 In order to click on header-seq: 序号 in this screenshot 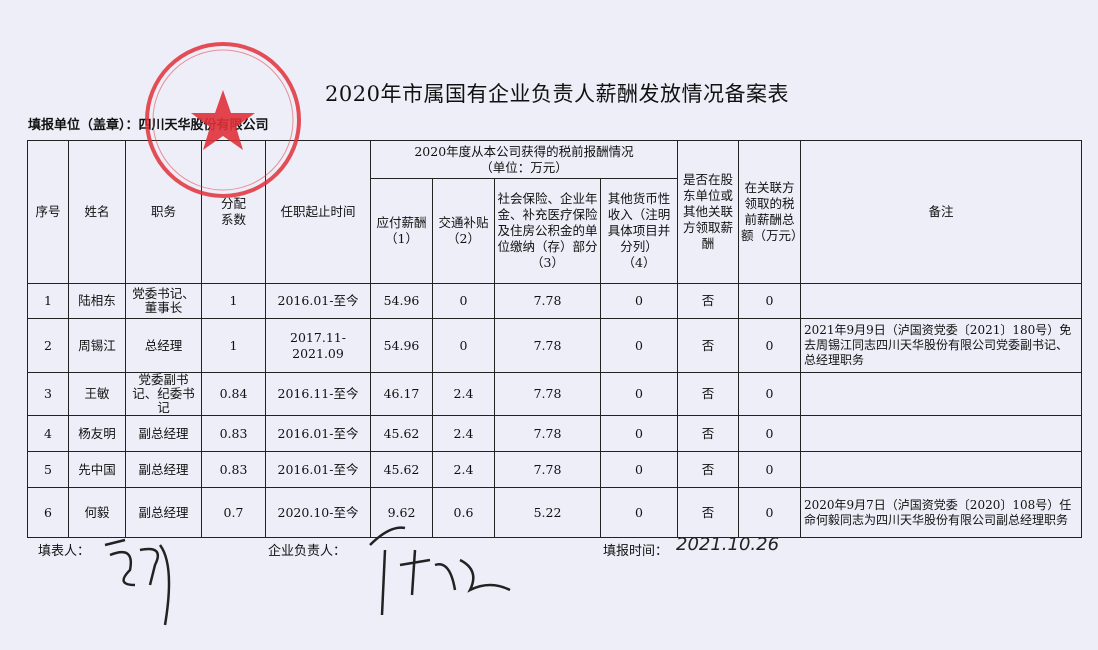, I will do `click(48, 212)`.